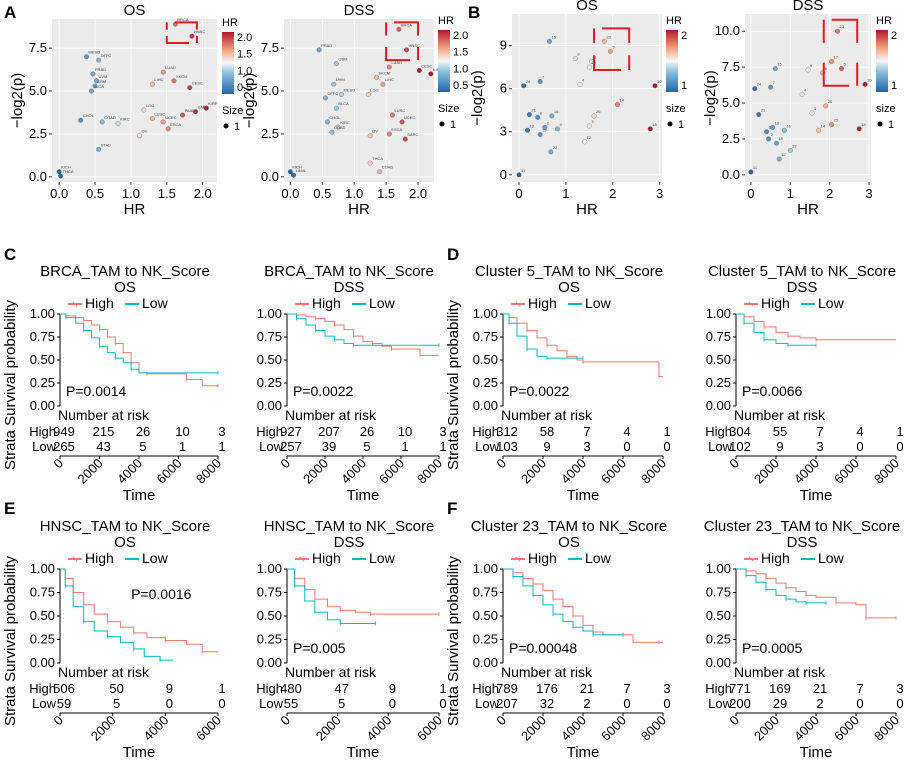 The width and height of the screenshot is (913, 763). I want to click on km-title: BRCA_TAM to NK_Score, so click(125, 271).